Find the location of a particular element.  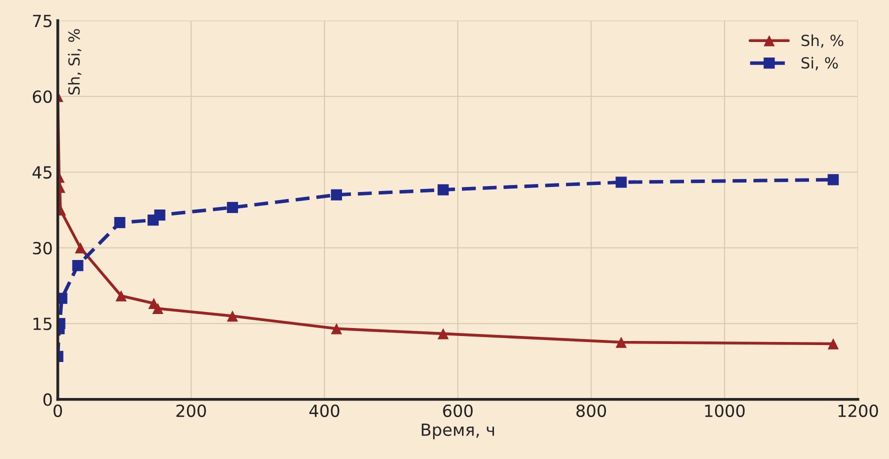

legend-label: Sh, % is located at coordinates (823, 41).